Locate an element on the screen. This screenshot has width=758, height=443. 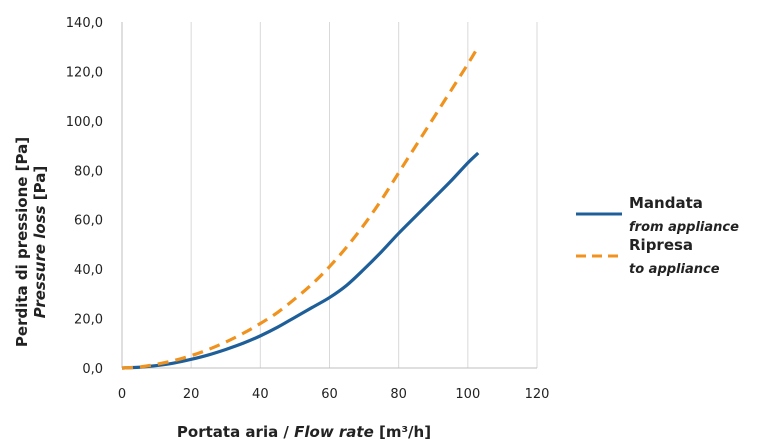
x-axis-title: Portata aria / Flow rate [m³/h] is located at coordinates (304, 432).